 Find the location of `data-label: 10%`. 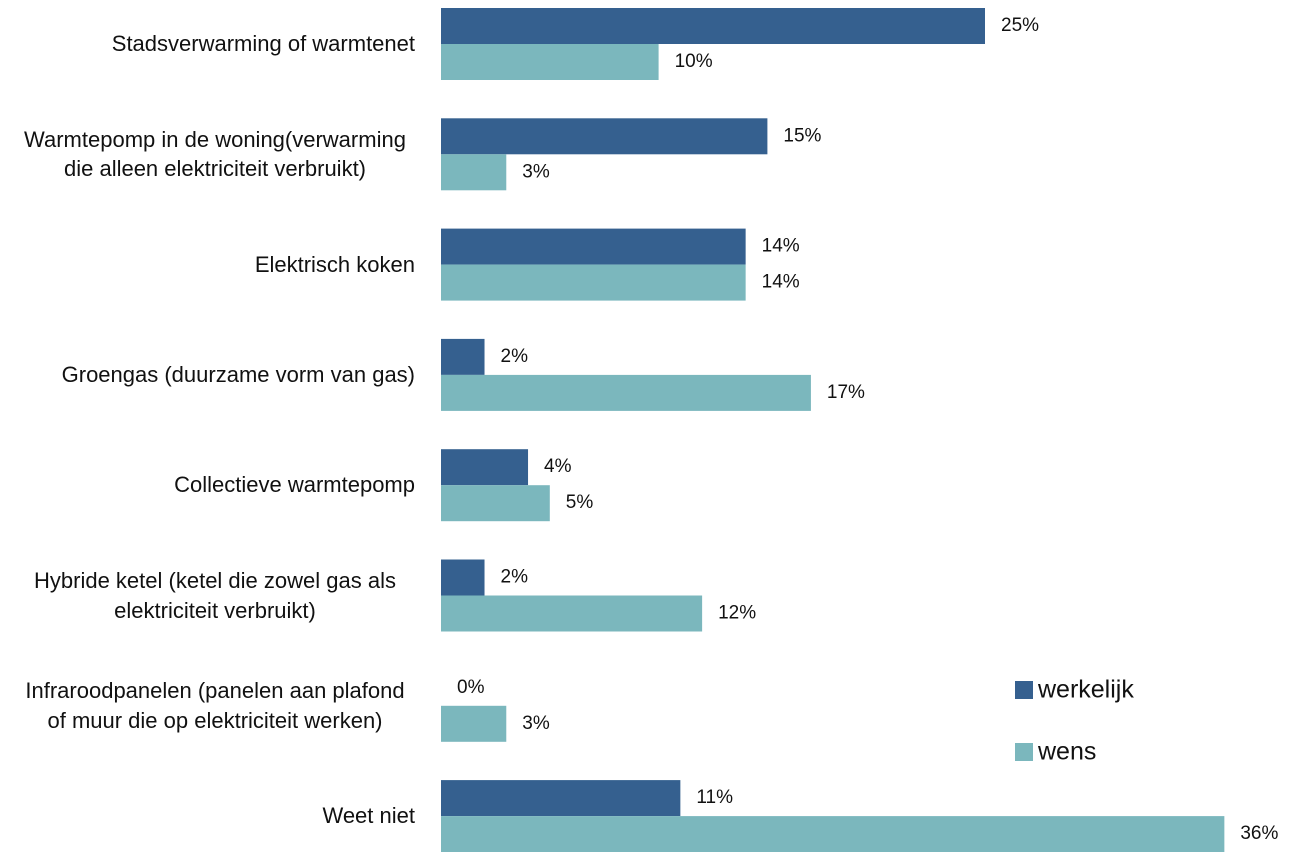

data-label: 10% is located at coordinates (694, 61).